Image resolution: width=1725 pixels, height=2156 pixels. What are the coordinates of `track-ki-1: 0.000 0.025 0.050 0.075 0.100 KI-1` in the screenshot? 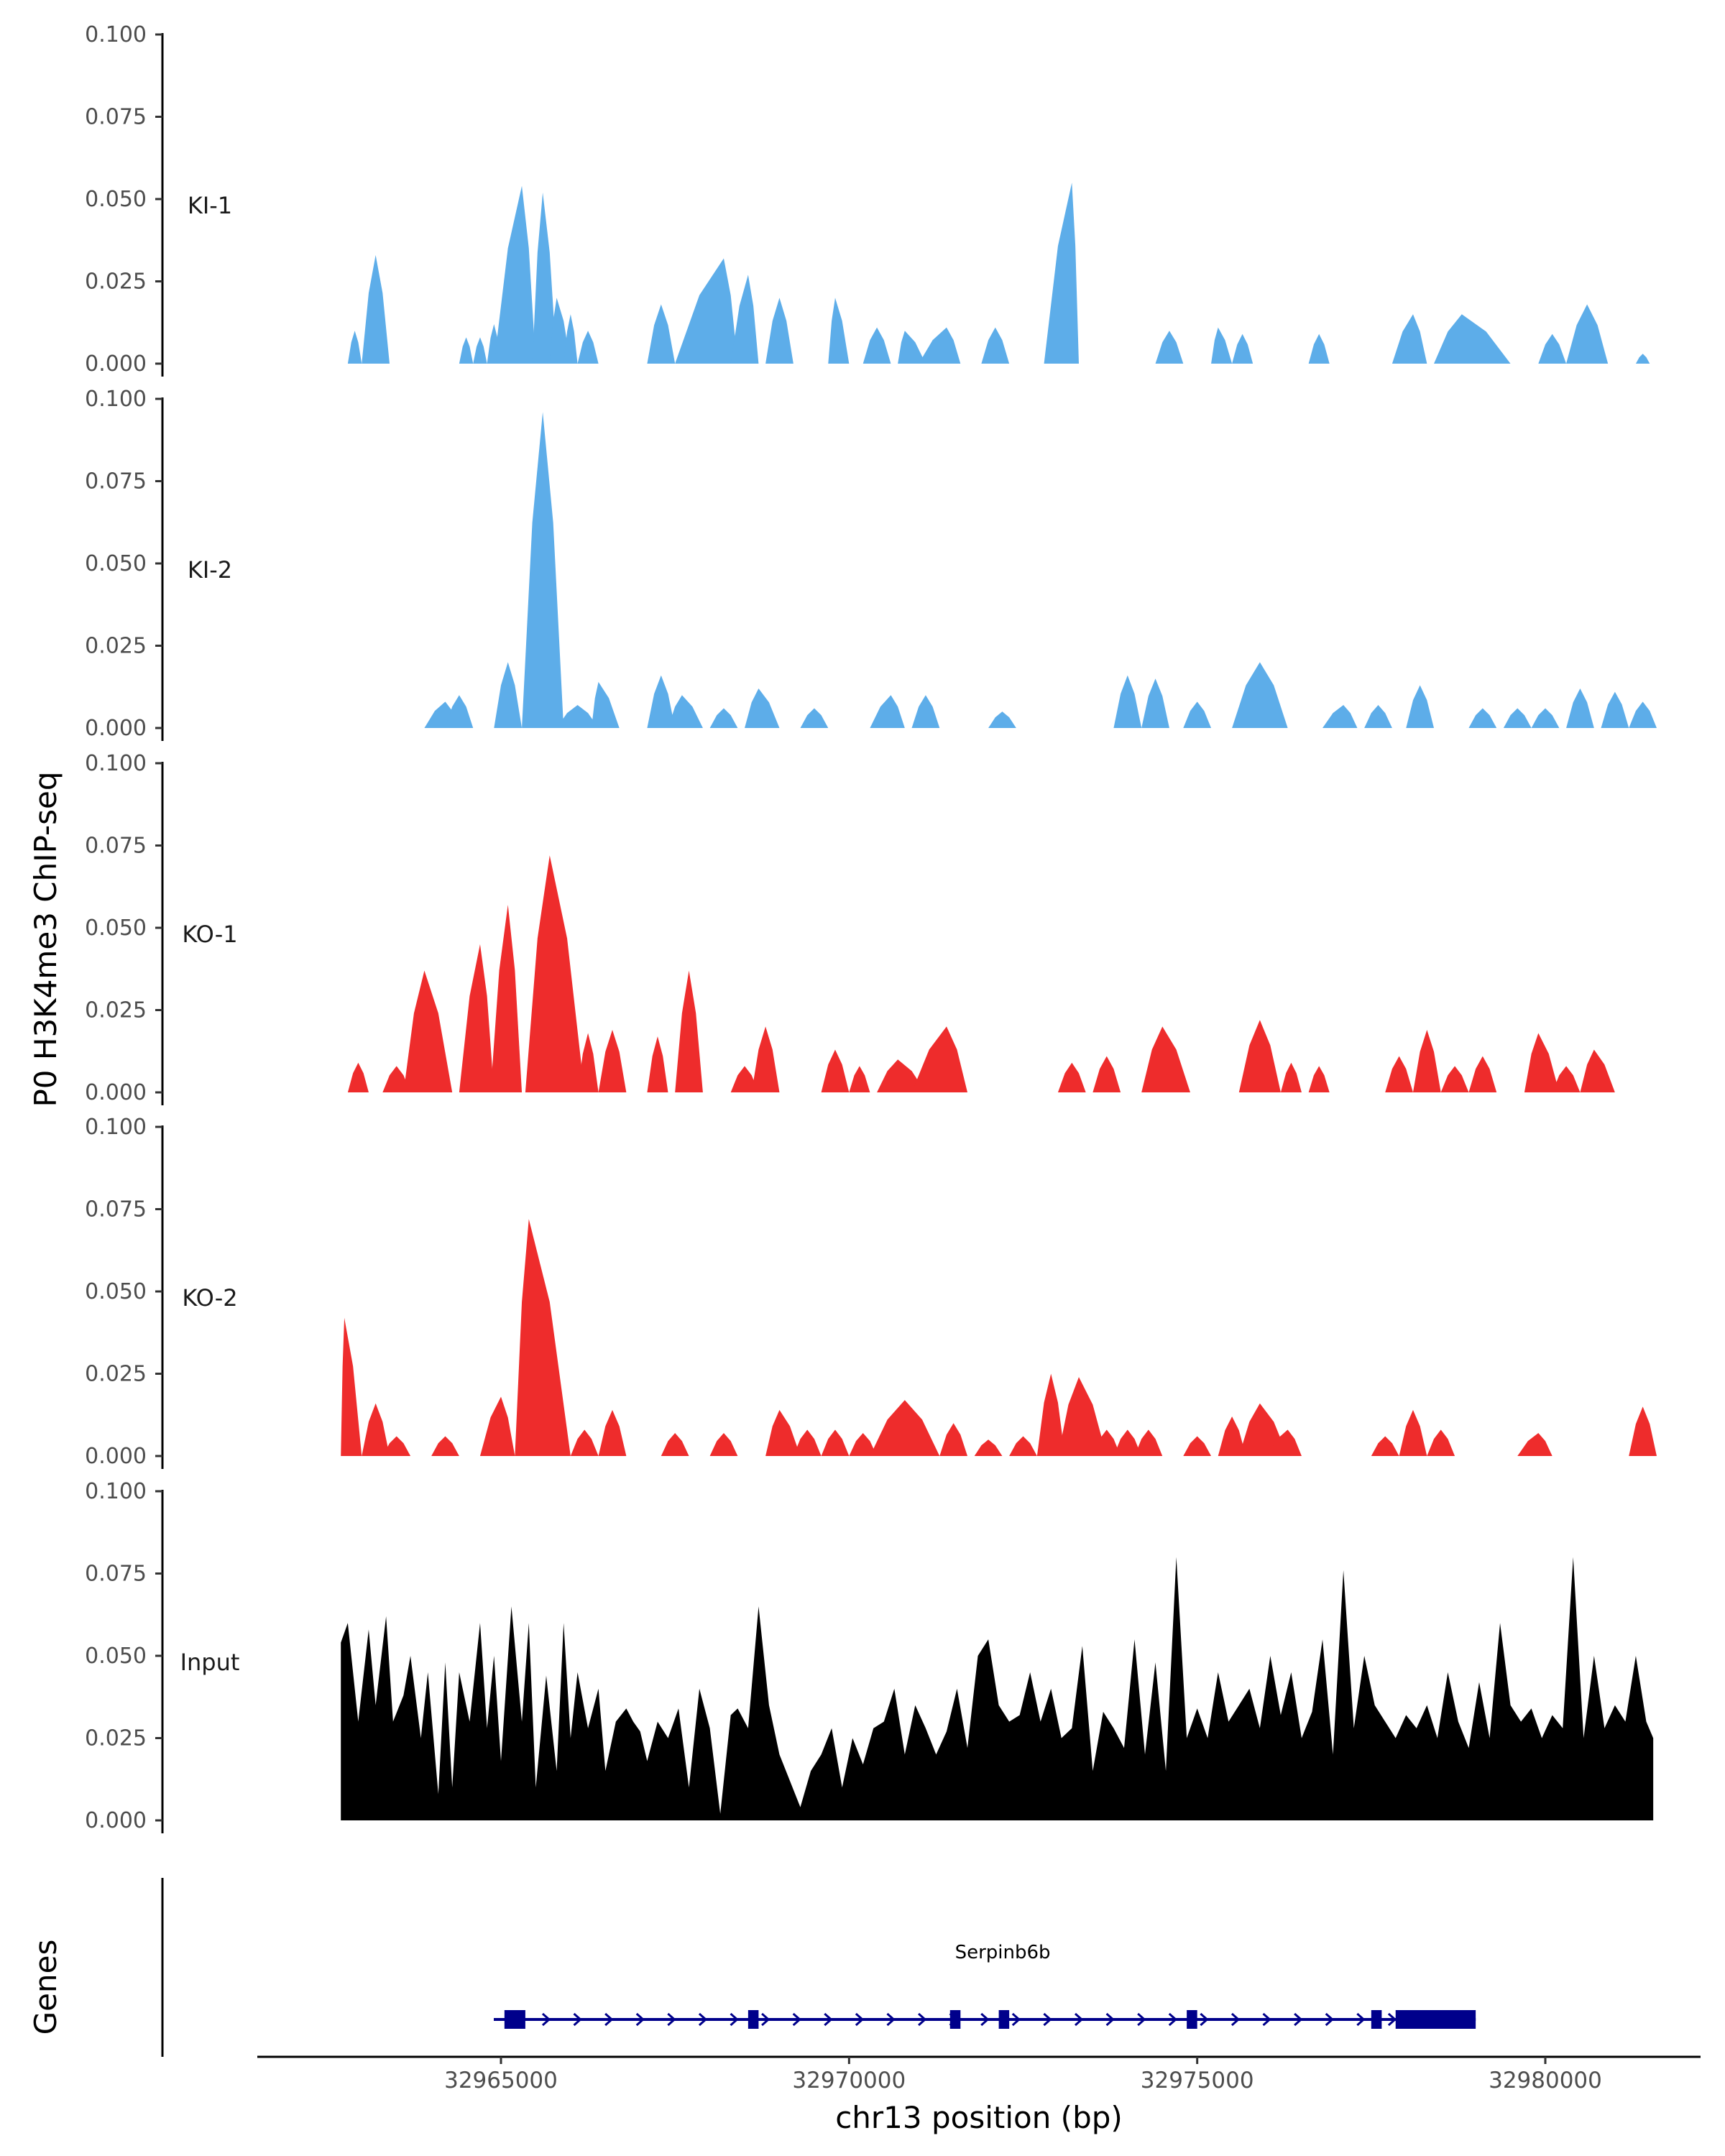 It's located at (867, 199).